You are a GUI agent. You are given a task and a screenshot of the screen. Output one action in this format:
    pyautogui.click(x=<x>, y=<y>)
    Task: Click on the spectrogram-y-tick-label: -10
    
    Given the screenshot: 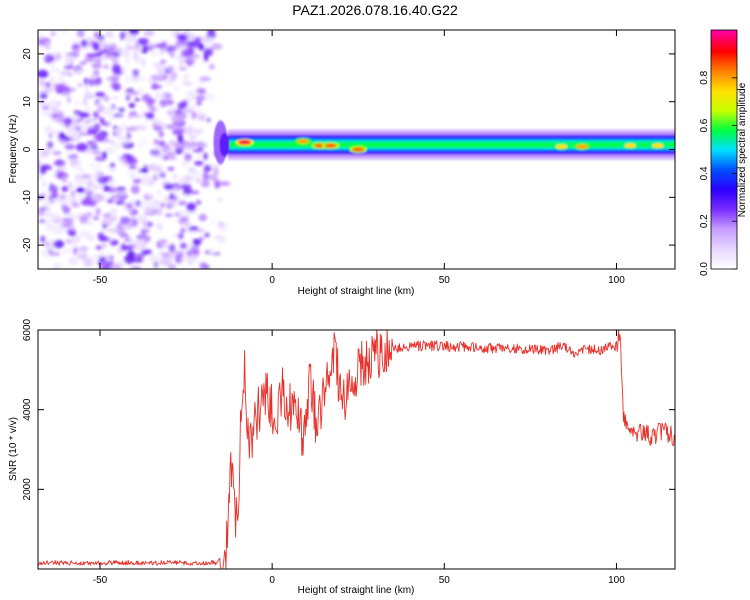 What is the action you would take?
    pyautogui.click(x=27, y=197)
    